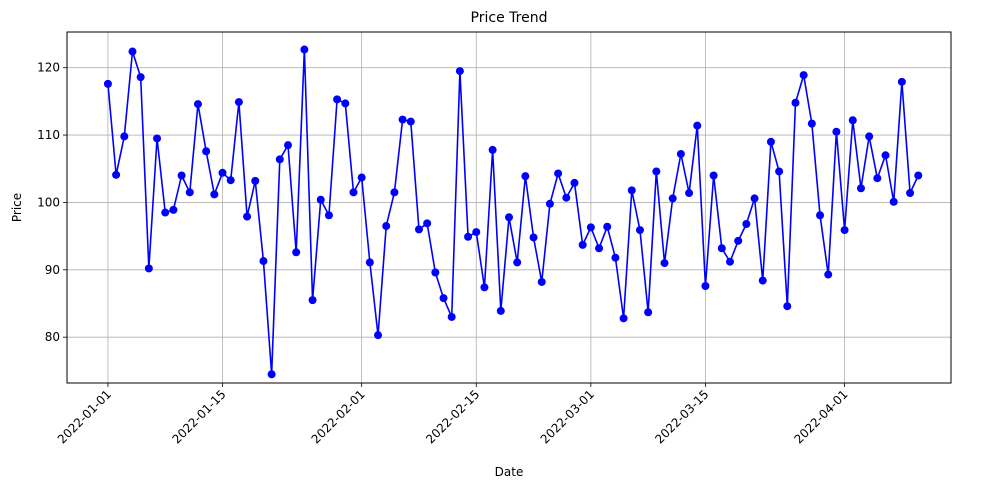 Image resolution: width=990 pixels, height=490 pixels. What do you see at coordinates (52, 337) in the screenshot?
I see `y-tick-label: 80` at bounding box center [52, 337].